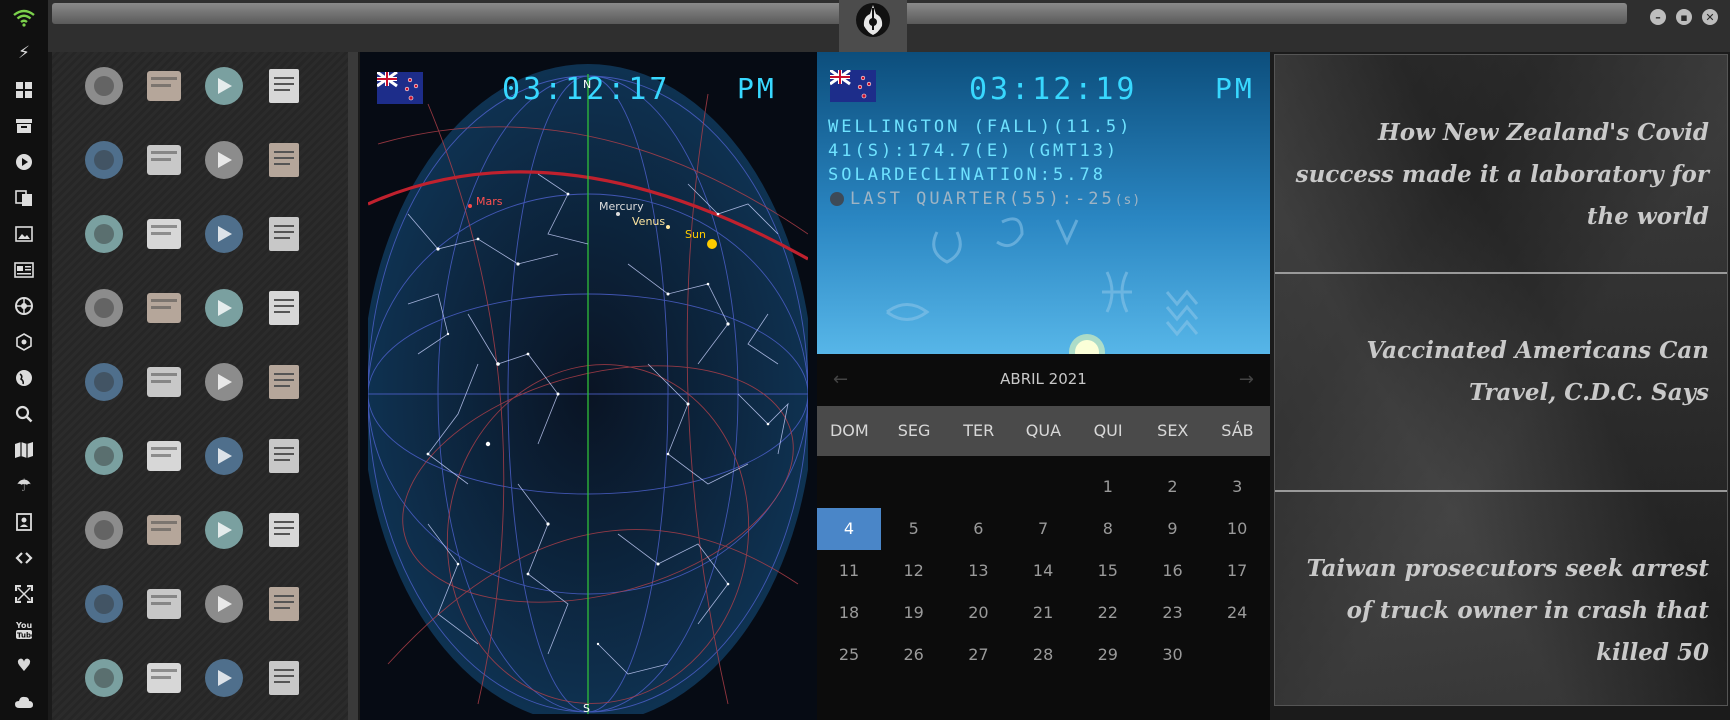  Describe the element at coordinates (104, 234) in the screenshot. I see `window-icon` at that location.